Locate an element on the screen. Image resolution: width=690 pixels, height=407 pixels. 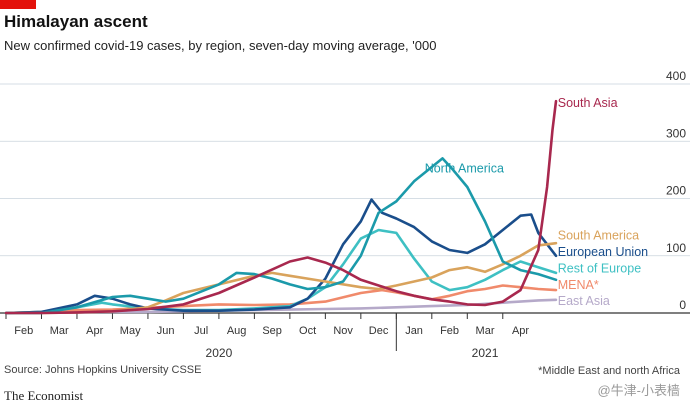
y-tick-label-300: 300 is located at coordinates (676, 133).